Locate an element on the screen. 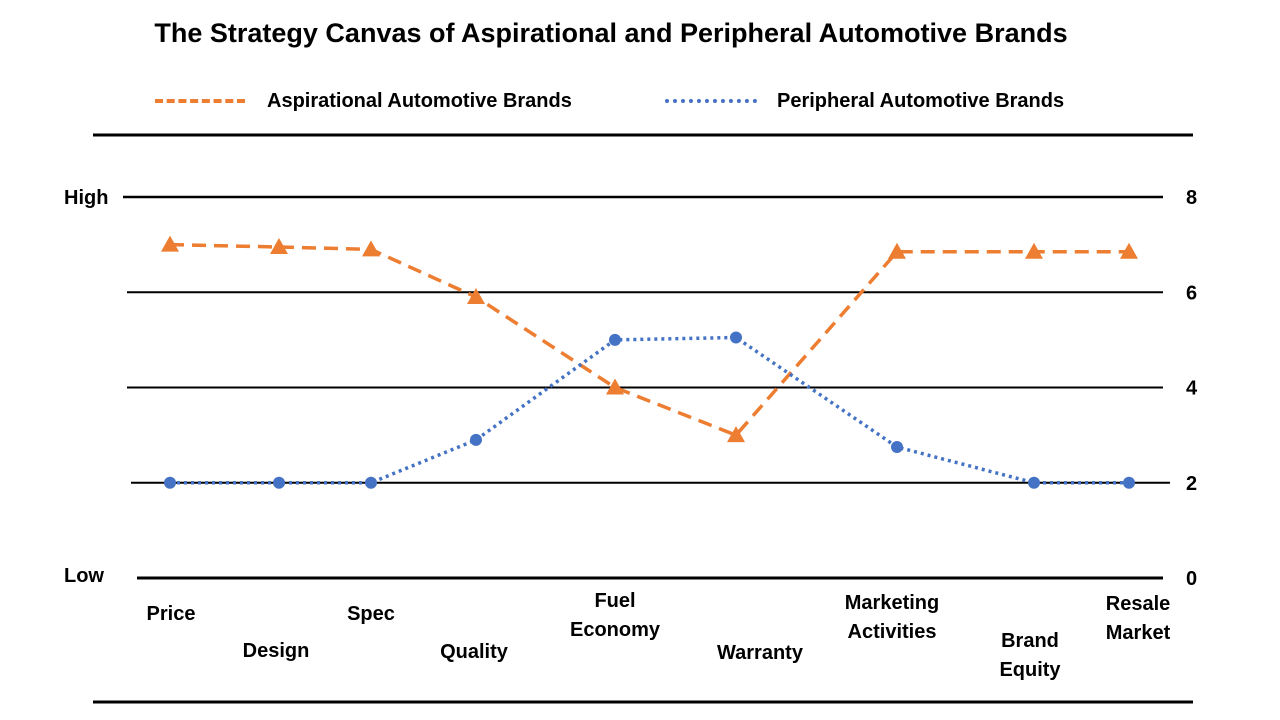 The height and width of the screenshot is (720, 1280). y-tick-label: 4 is located at coordinates (1192, 389).